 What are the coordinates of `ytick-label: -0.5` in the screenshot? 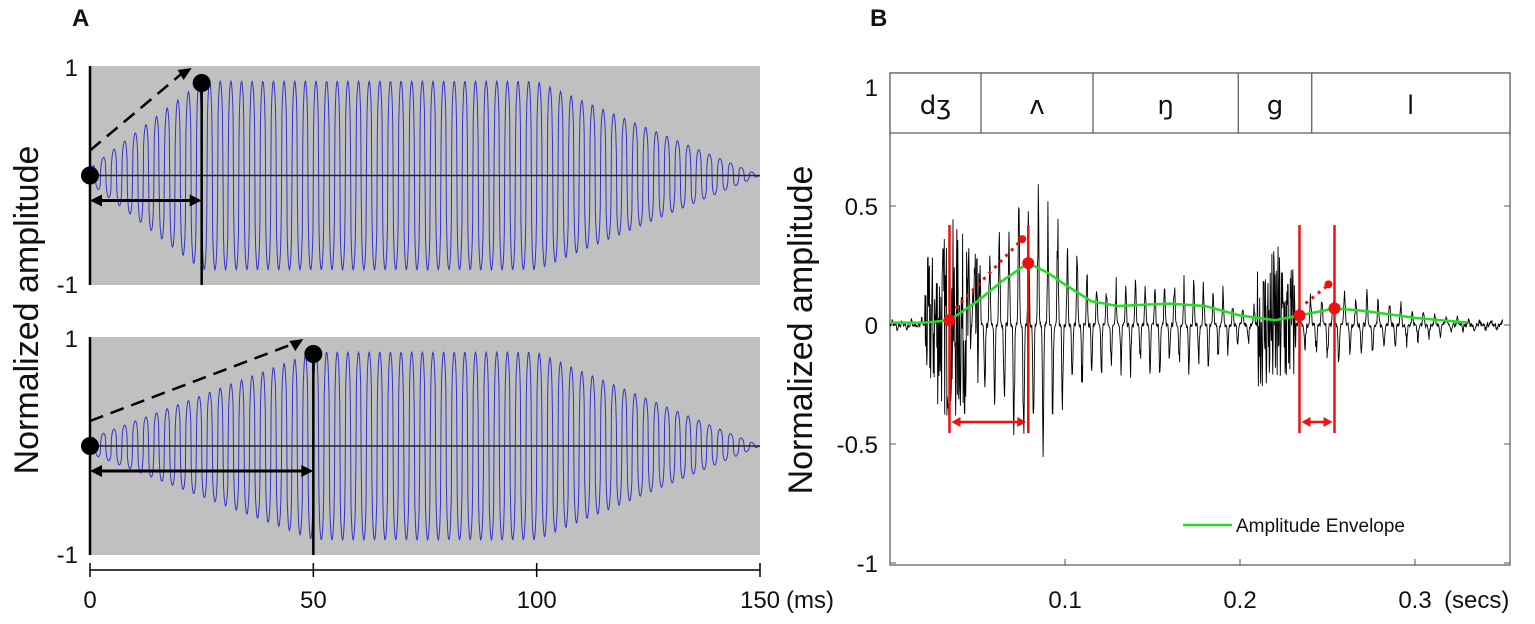 It's located at (857, 445).